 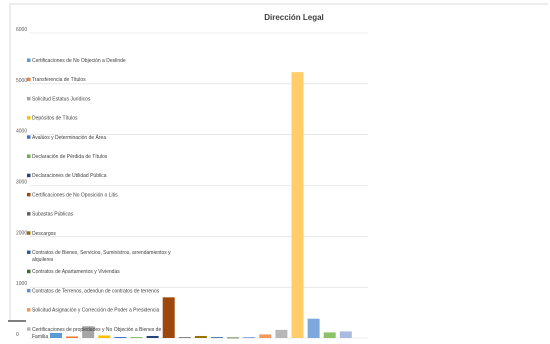 What do you see at coordinates (69, 137) in the screenshot?
I see `legend-label: Avalúos y Determinación de Área` at bounding box center [69, 137].